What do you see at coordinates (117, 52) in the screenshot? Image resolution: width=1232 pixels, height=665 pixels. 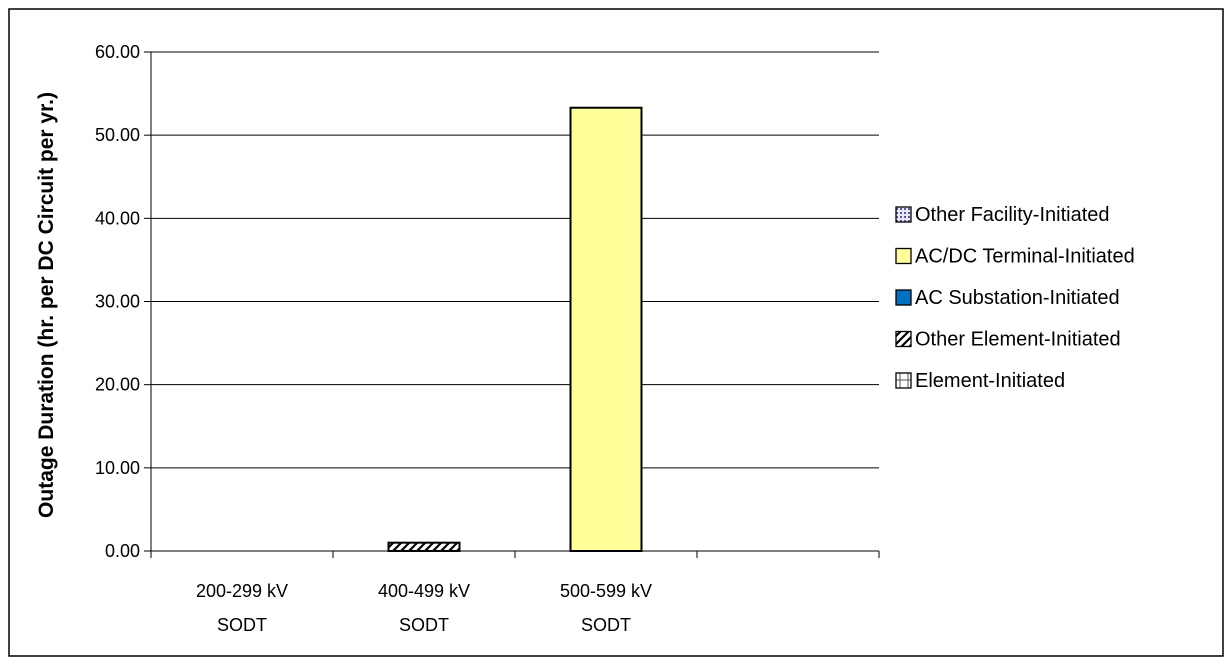 I see `y-tick-label: 60.00` at bounding box center [117, 52].